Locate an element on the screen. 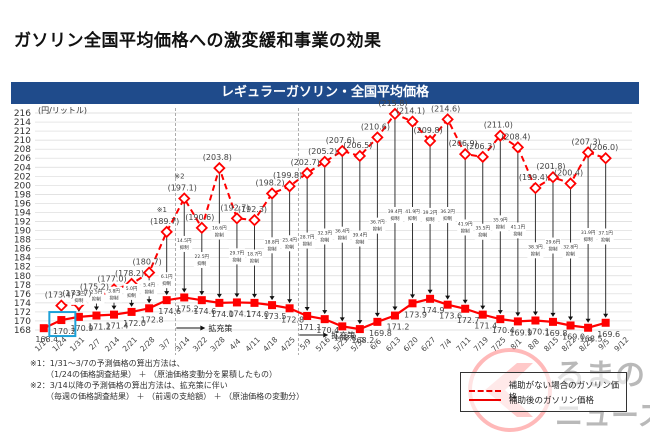 The width and height of the screenshot is (650, 433). data-label-no-subsidy: (177.0) is located at coordinates (111, 278).